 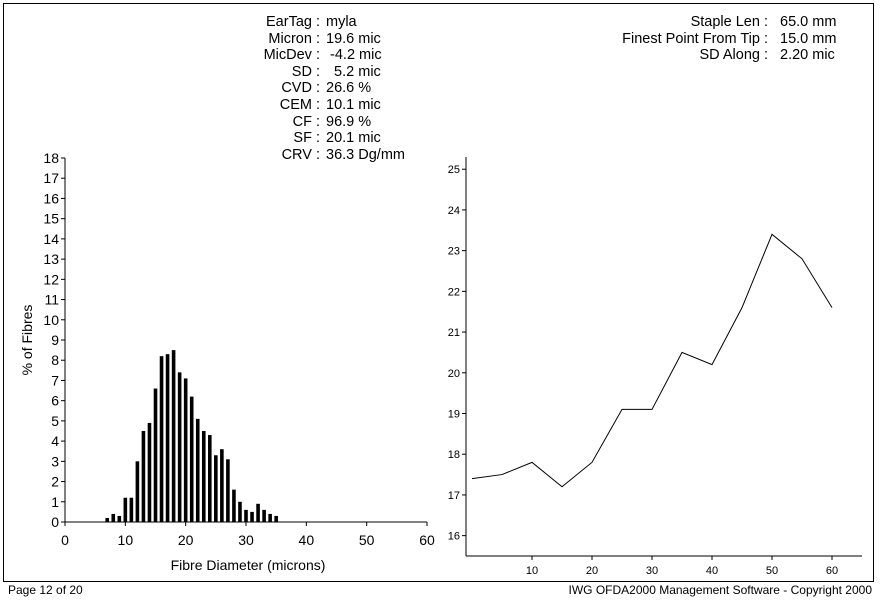 What do you see at coordinates (202, 138) in the screenshot?
I see `stat-row: SF : 20.1 mic` at bounding box center [202, 138].